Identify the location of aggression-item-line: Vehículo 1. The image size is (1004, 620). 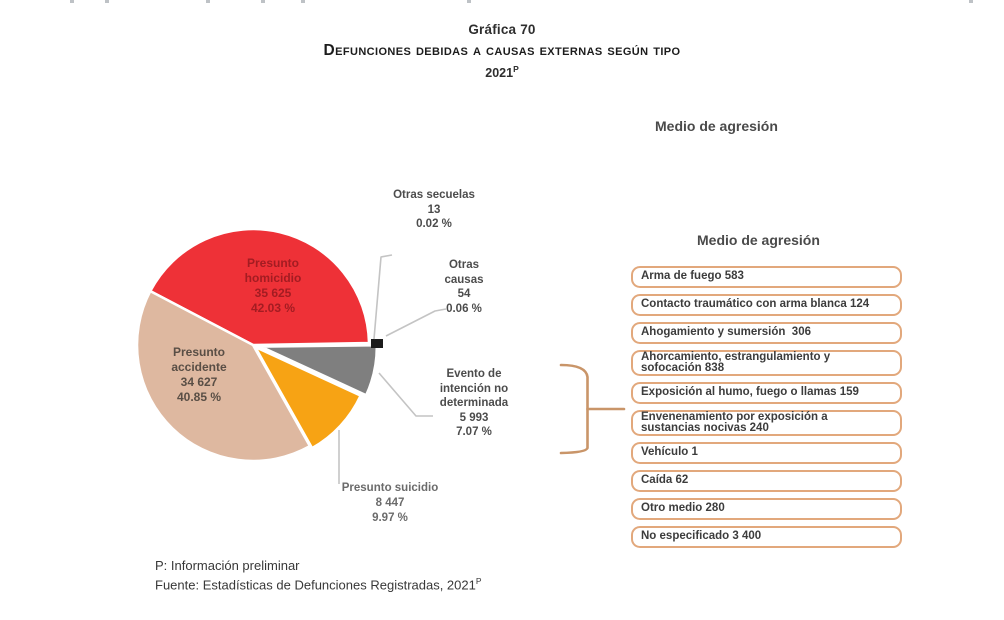
(669, 452).